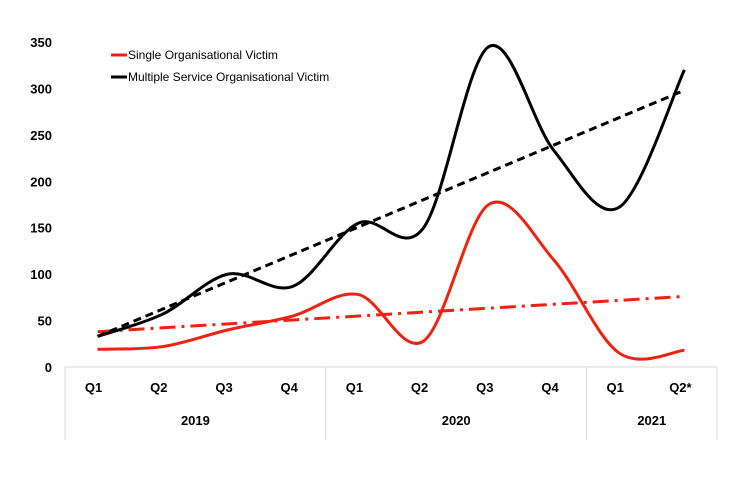  Describe the element at coordinates (41, 135) in the screenshot. I see `y-tick-label: 250` at that location.